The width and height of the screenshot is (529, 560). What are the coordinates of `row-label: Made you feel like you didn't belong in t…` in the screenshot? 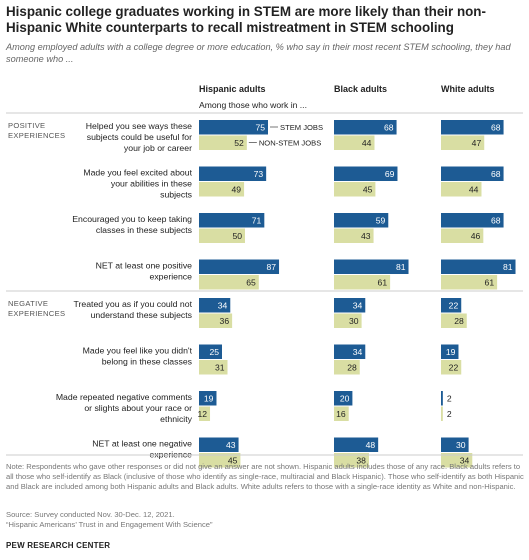 It's located at (138, 356).